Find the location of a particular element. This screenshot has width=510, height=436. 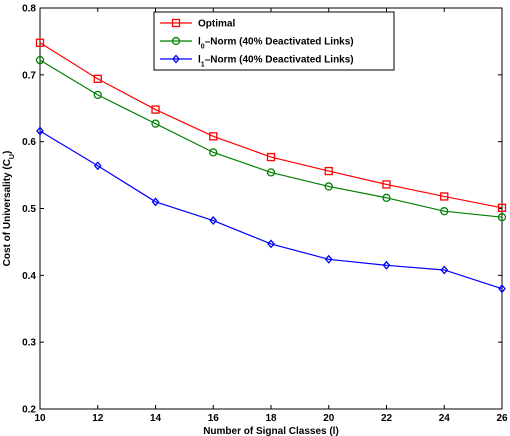

legend-entry: l0–Norm (40% Deactivated Links) is located at coordinates (257, 43).